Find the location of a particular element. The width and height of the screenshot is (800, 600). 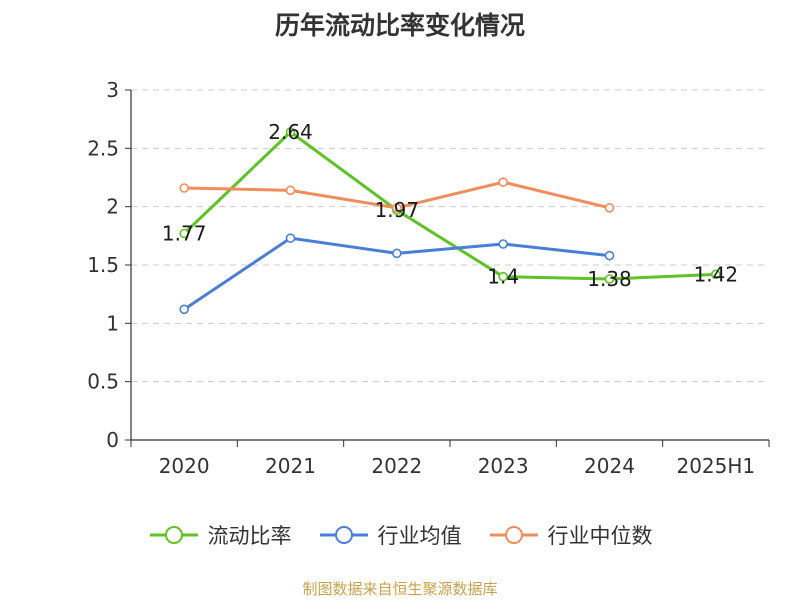

x-tick-label: 2020 is located at coordinates (184, 466).